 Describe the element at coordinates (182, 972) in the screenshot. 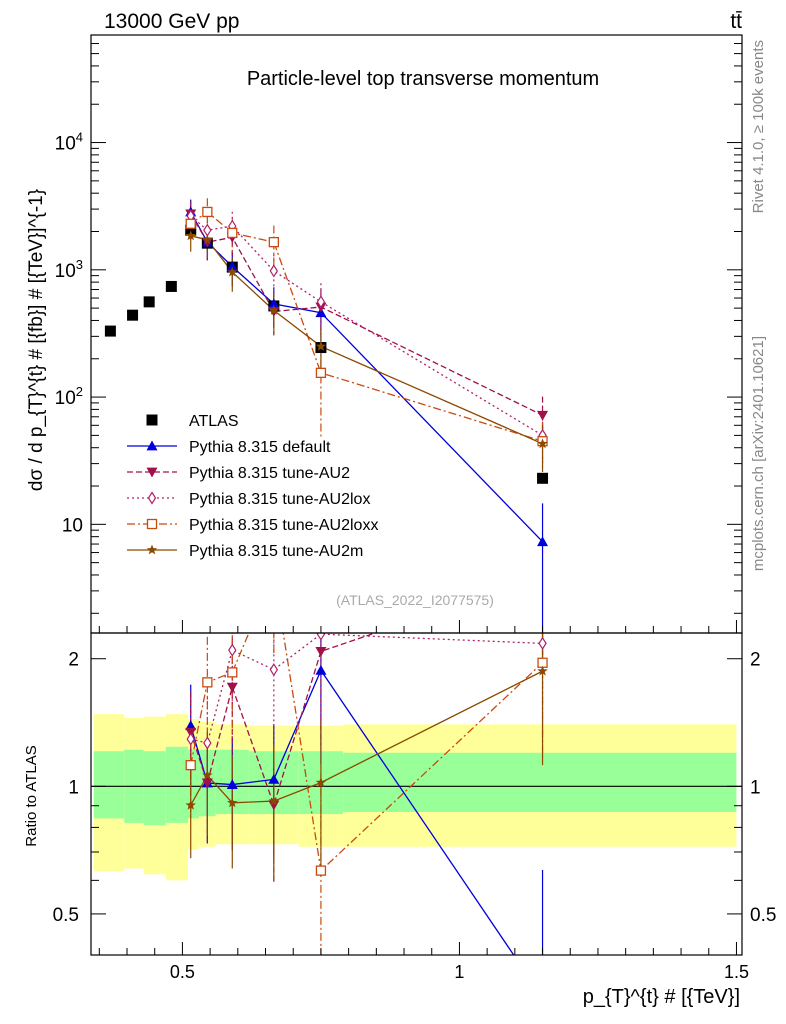

I see `x-tick-label: 0.5` at that location.